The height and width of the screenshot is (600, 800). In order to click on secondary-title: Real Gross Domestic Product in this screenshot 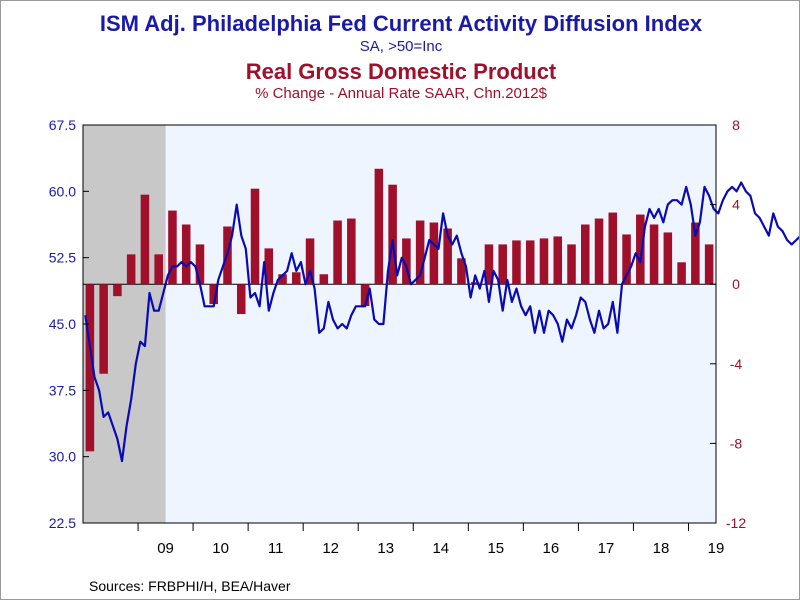, I will do `click(401, 71)`.